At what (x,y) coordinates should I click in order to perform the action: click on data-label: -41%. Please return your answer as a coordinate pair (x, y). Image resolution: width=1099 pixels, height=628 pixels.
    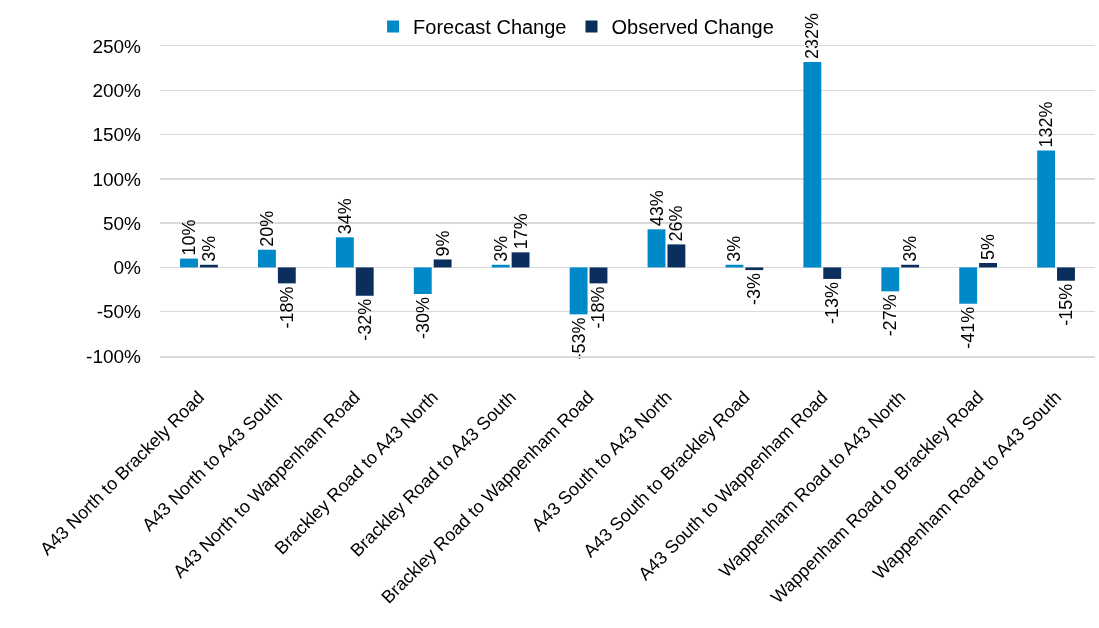
    Looking at the image, I should click on (968, 327).